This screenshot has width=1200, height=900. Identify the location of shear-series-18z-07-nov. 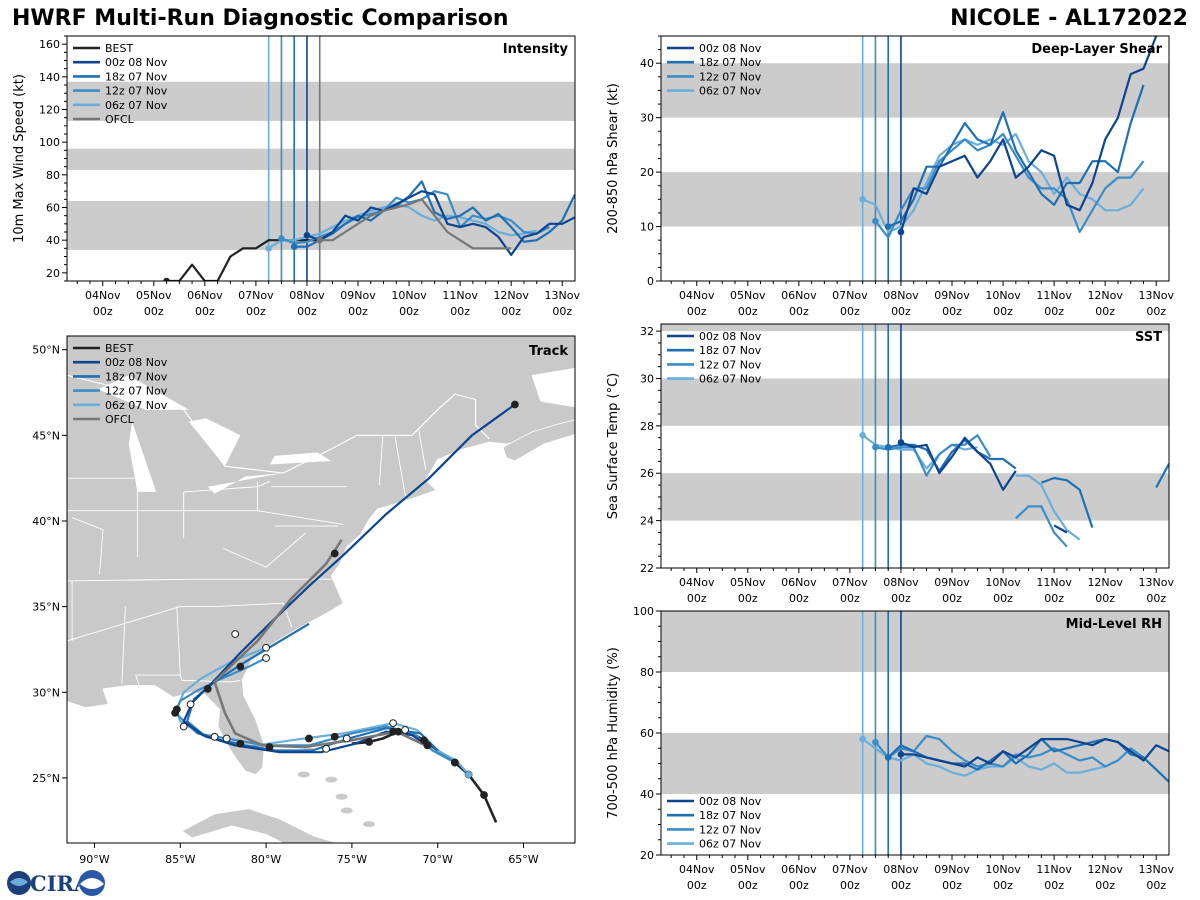
(1016, 156).